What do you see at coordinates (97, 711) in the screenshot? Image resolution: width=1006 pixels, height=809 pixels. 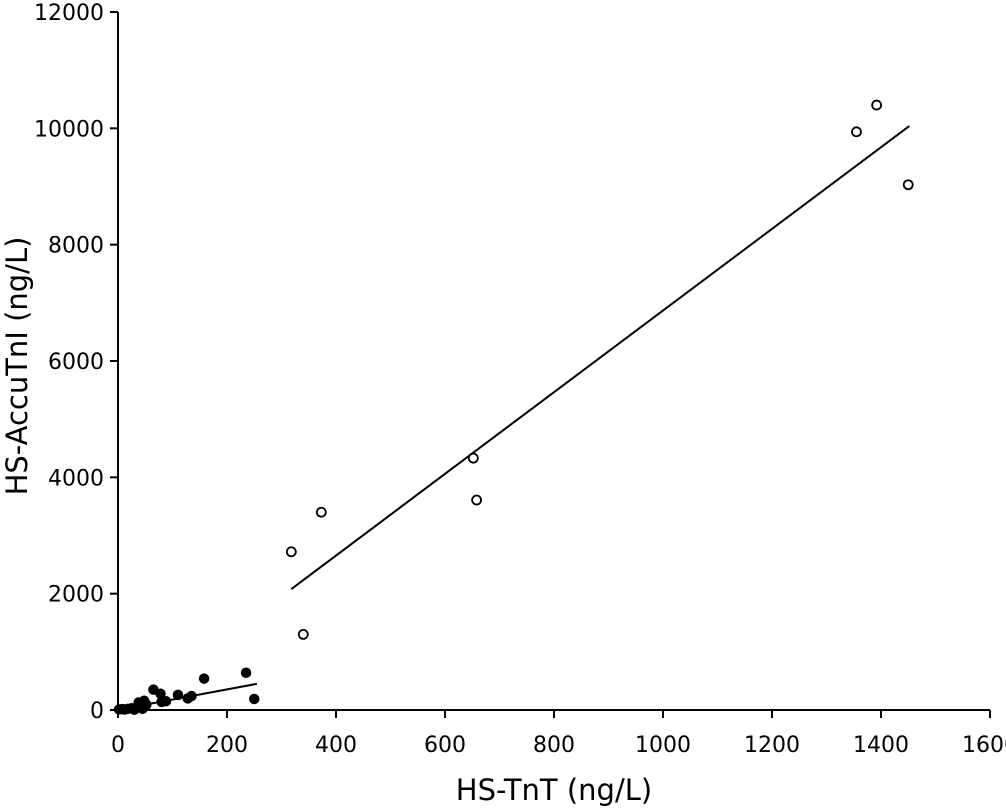 I see `y-tick-label: 0` at bounding box center [97, 711].